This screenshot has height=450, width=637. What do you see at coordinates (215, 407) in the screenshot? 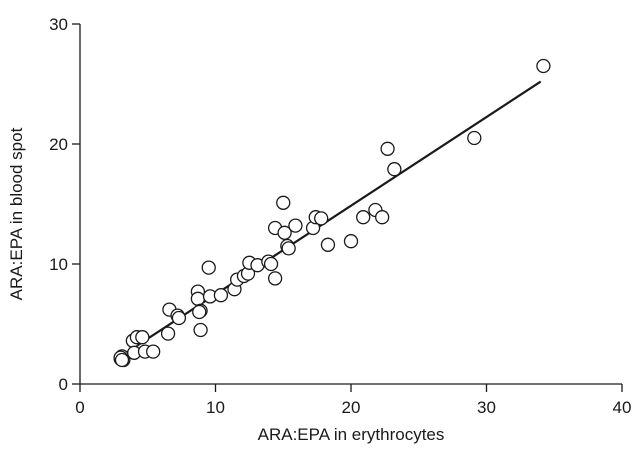
I see `x-tick-label: 10` at bounding box center [215, 407].